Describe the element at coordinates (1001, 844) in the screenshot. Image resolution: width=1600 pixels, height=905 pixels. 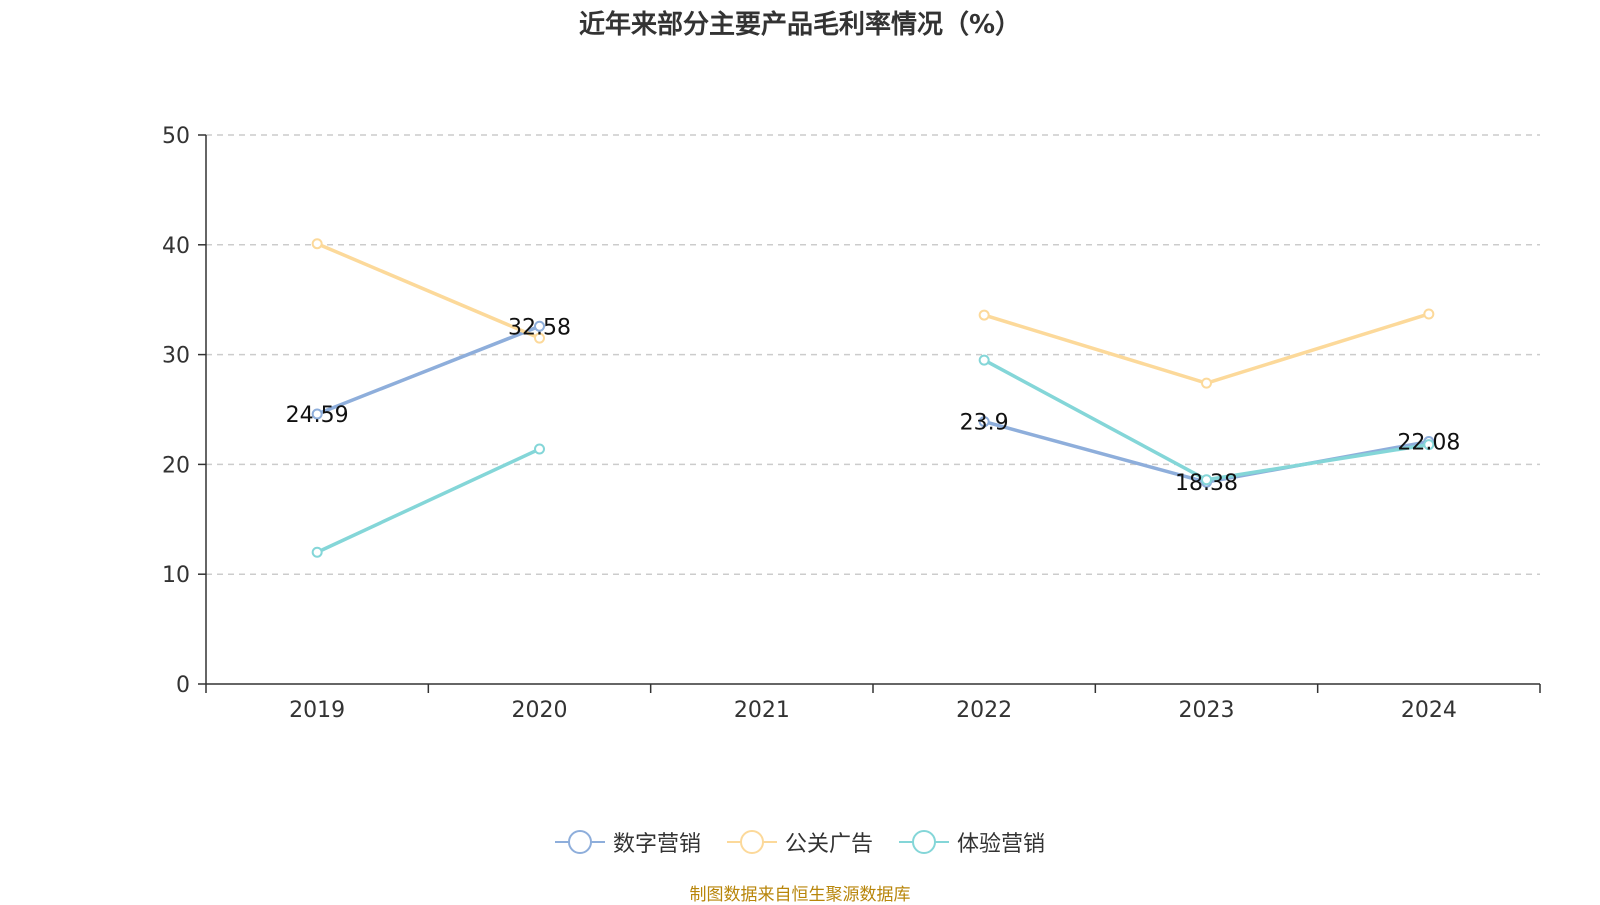
I see `legend-label: 体验营销` at that location.